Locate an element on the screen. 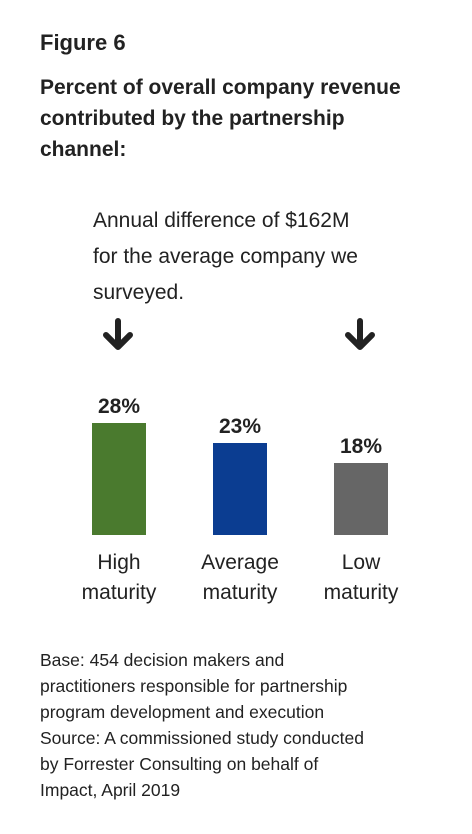 This screenshot has width=472, height=834. category-label: Low is located at coordinates (361, 562).